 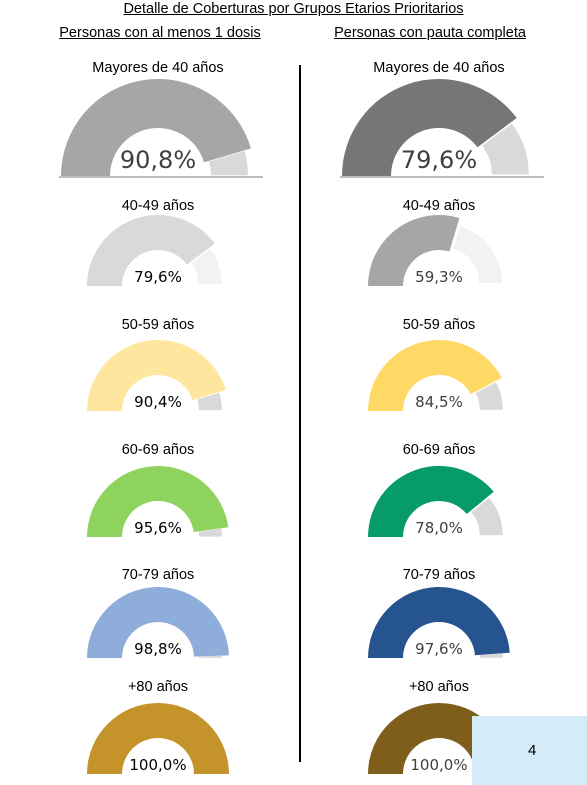 I want to click on column-header-first-dose: Personas con al menos 1 dosis, so click(x=160, y=33).